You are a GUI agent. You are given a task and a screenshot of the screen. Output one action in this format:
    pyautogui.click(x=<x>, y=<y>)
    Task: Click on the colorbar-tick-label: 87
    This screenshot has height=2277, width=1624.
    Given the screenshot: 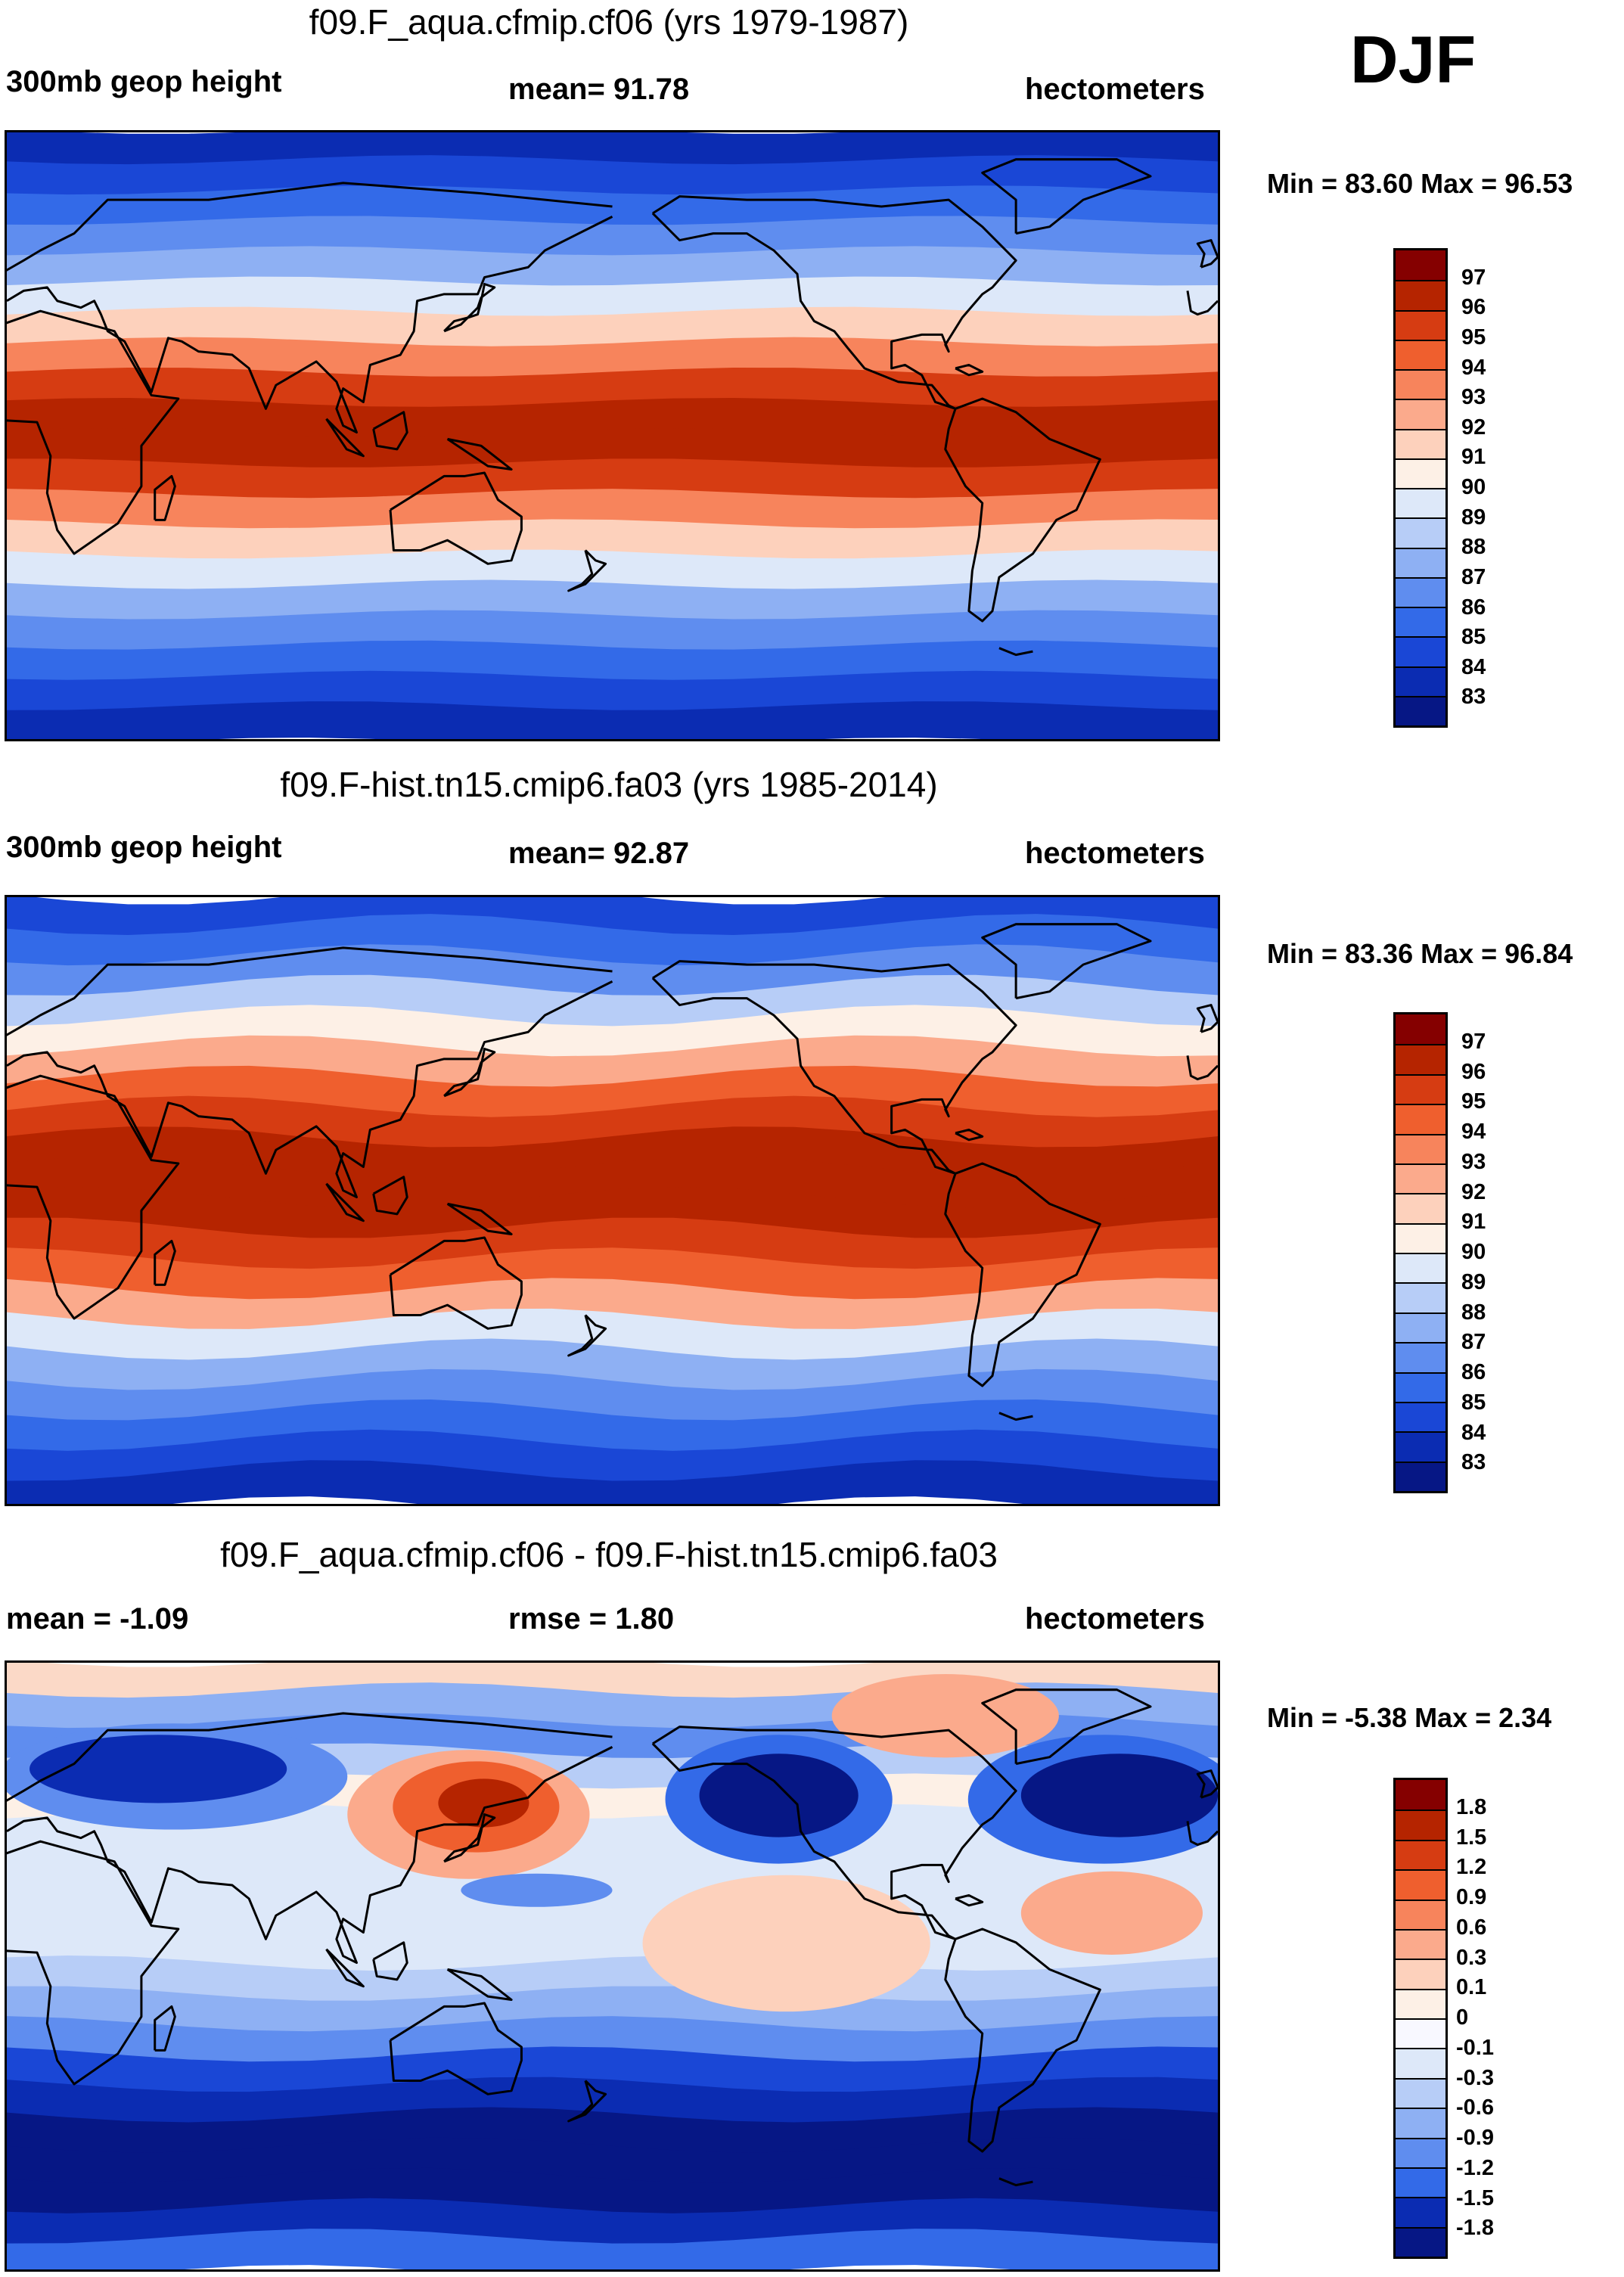 What is the action you would take?
    pyautogui.click(x=1473, y=1342)
    